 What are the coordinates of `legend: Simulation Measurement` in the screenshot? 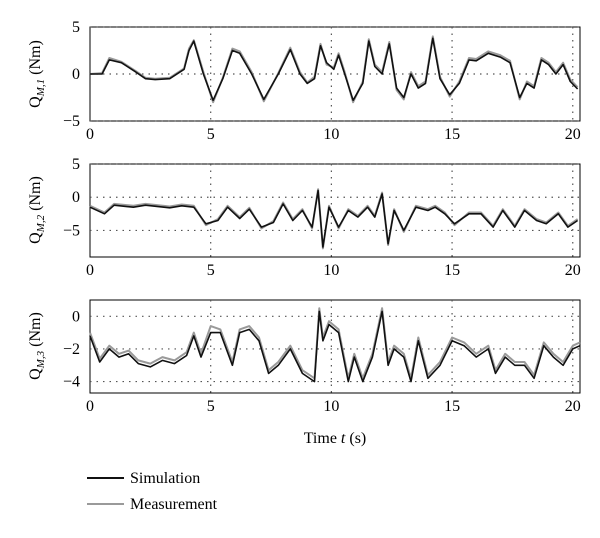 It's located at (152, 491).